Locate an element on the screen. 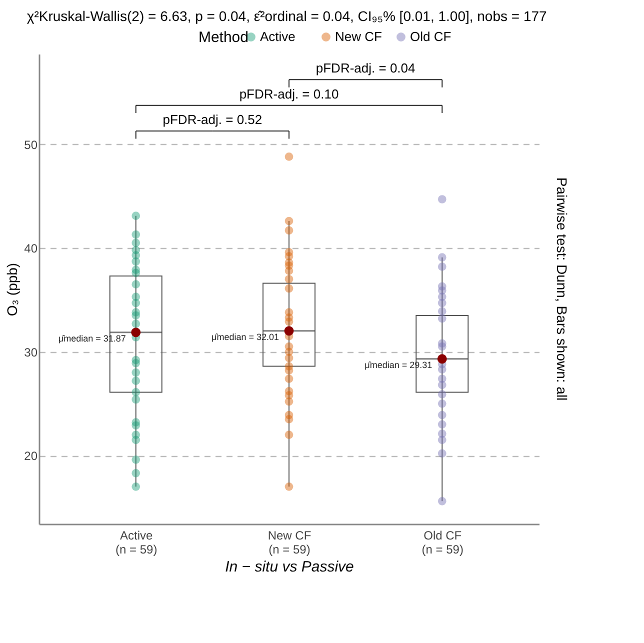 The image size is (644, 643). text: Pairwise test: Dunn, Bars shown: all is located at coordinates (562, 289).